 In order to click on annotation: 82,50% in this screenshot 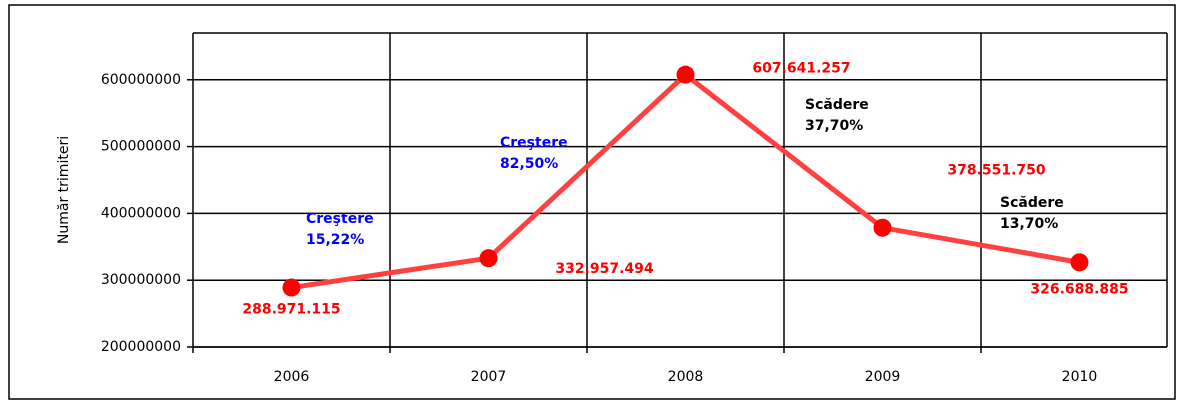, I will do `click(529, 164)`.